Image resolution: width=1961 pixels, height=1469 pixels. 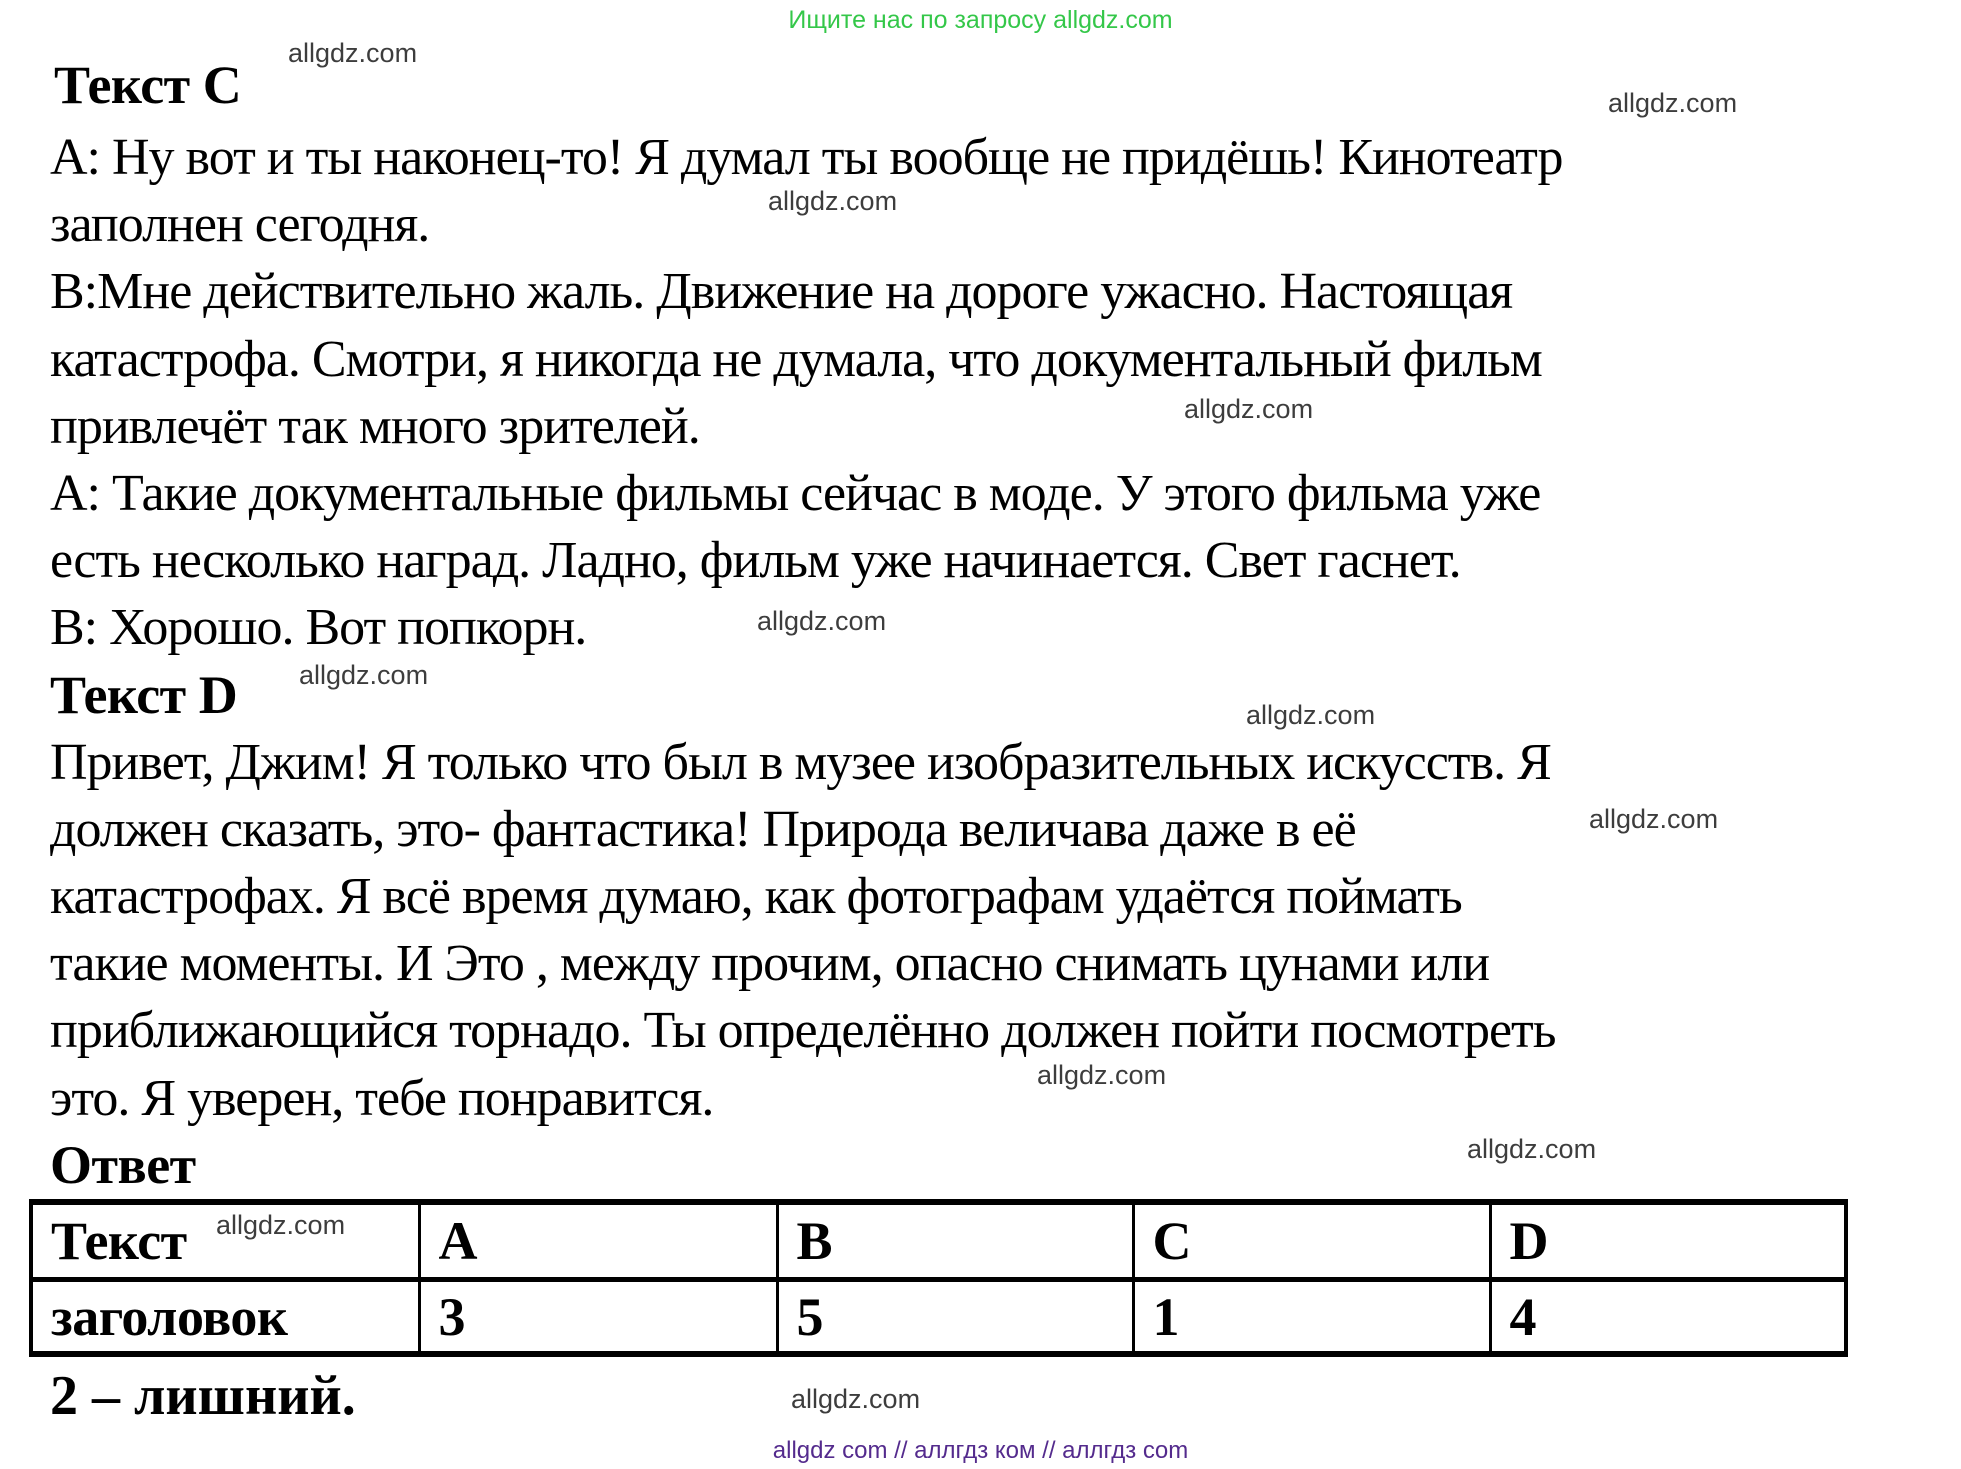 I want to click on answer-table: Текст A B C D заголовок 3 5 1 4, so click(x=938, y=1278).